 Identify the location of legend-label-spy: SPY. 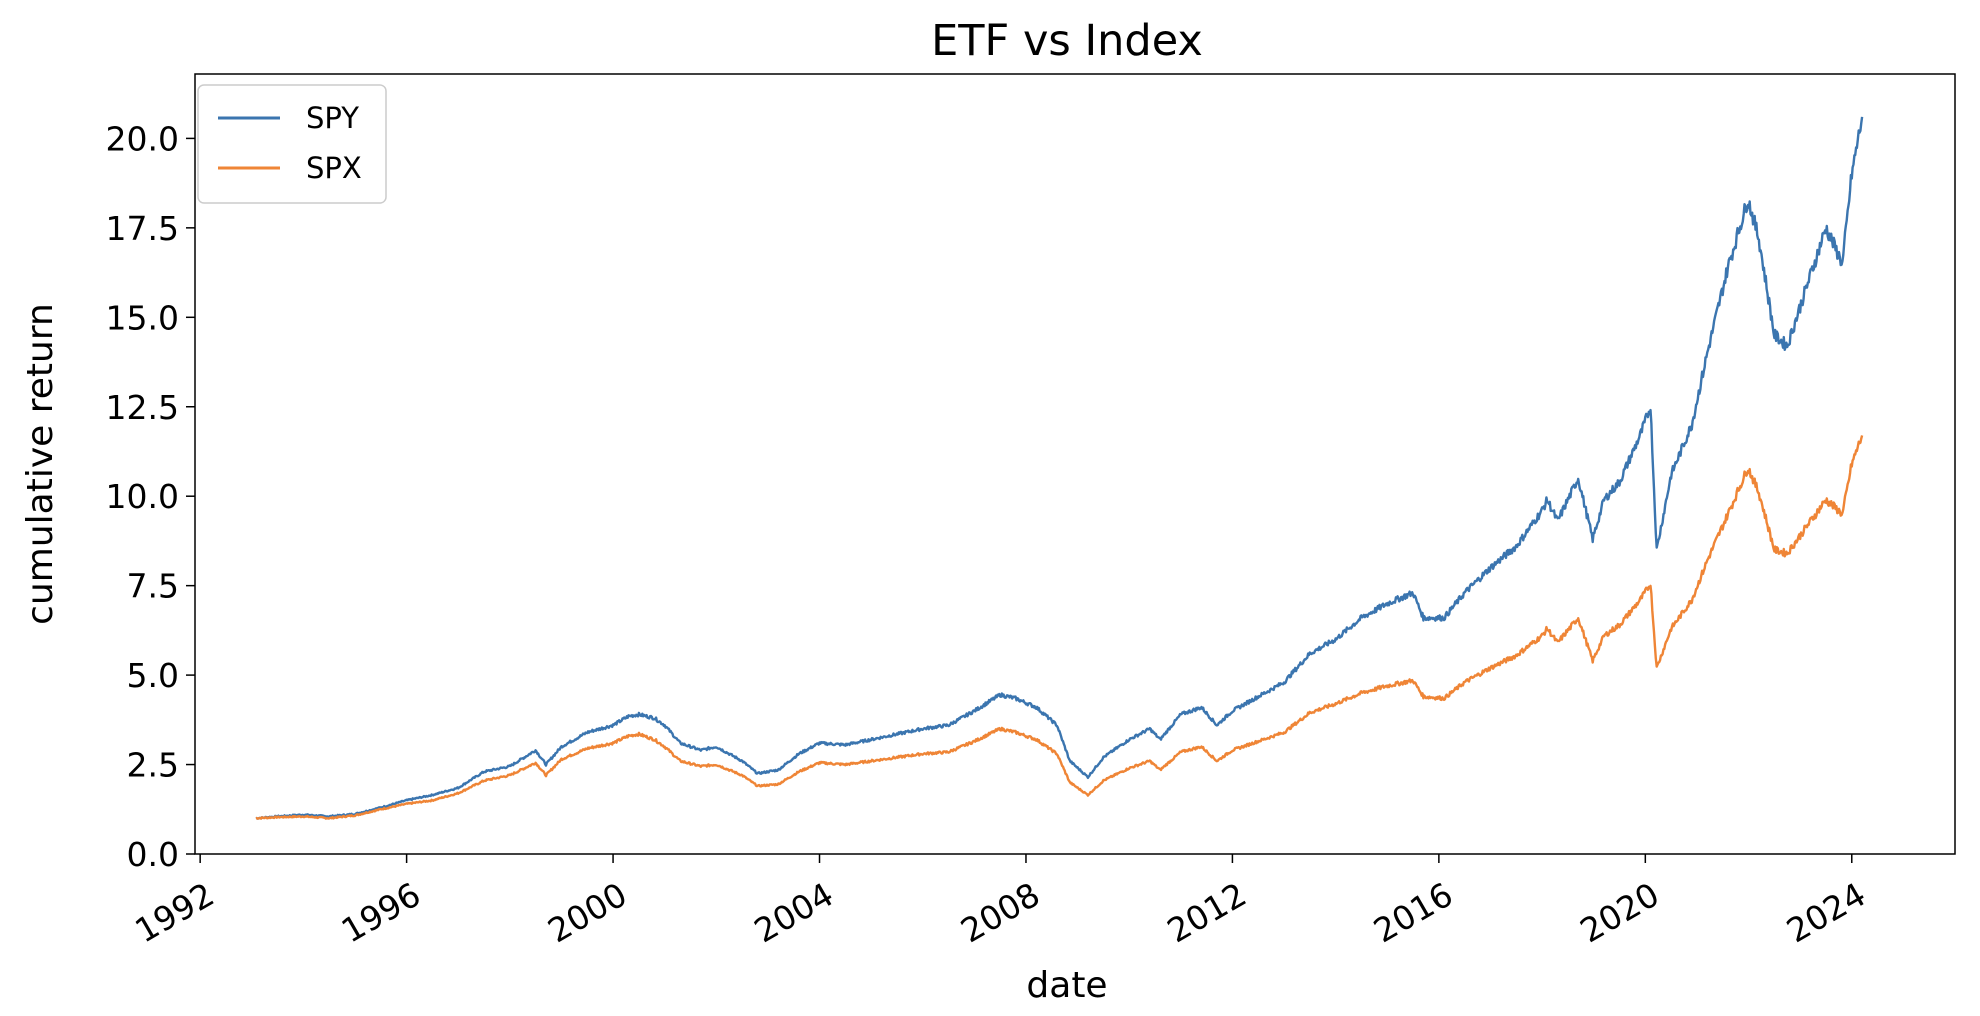
(332, 118).